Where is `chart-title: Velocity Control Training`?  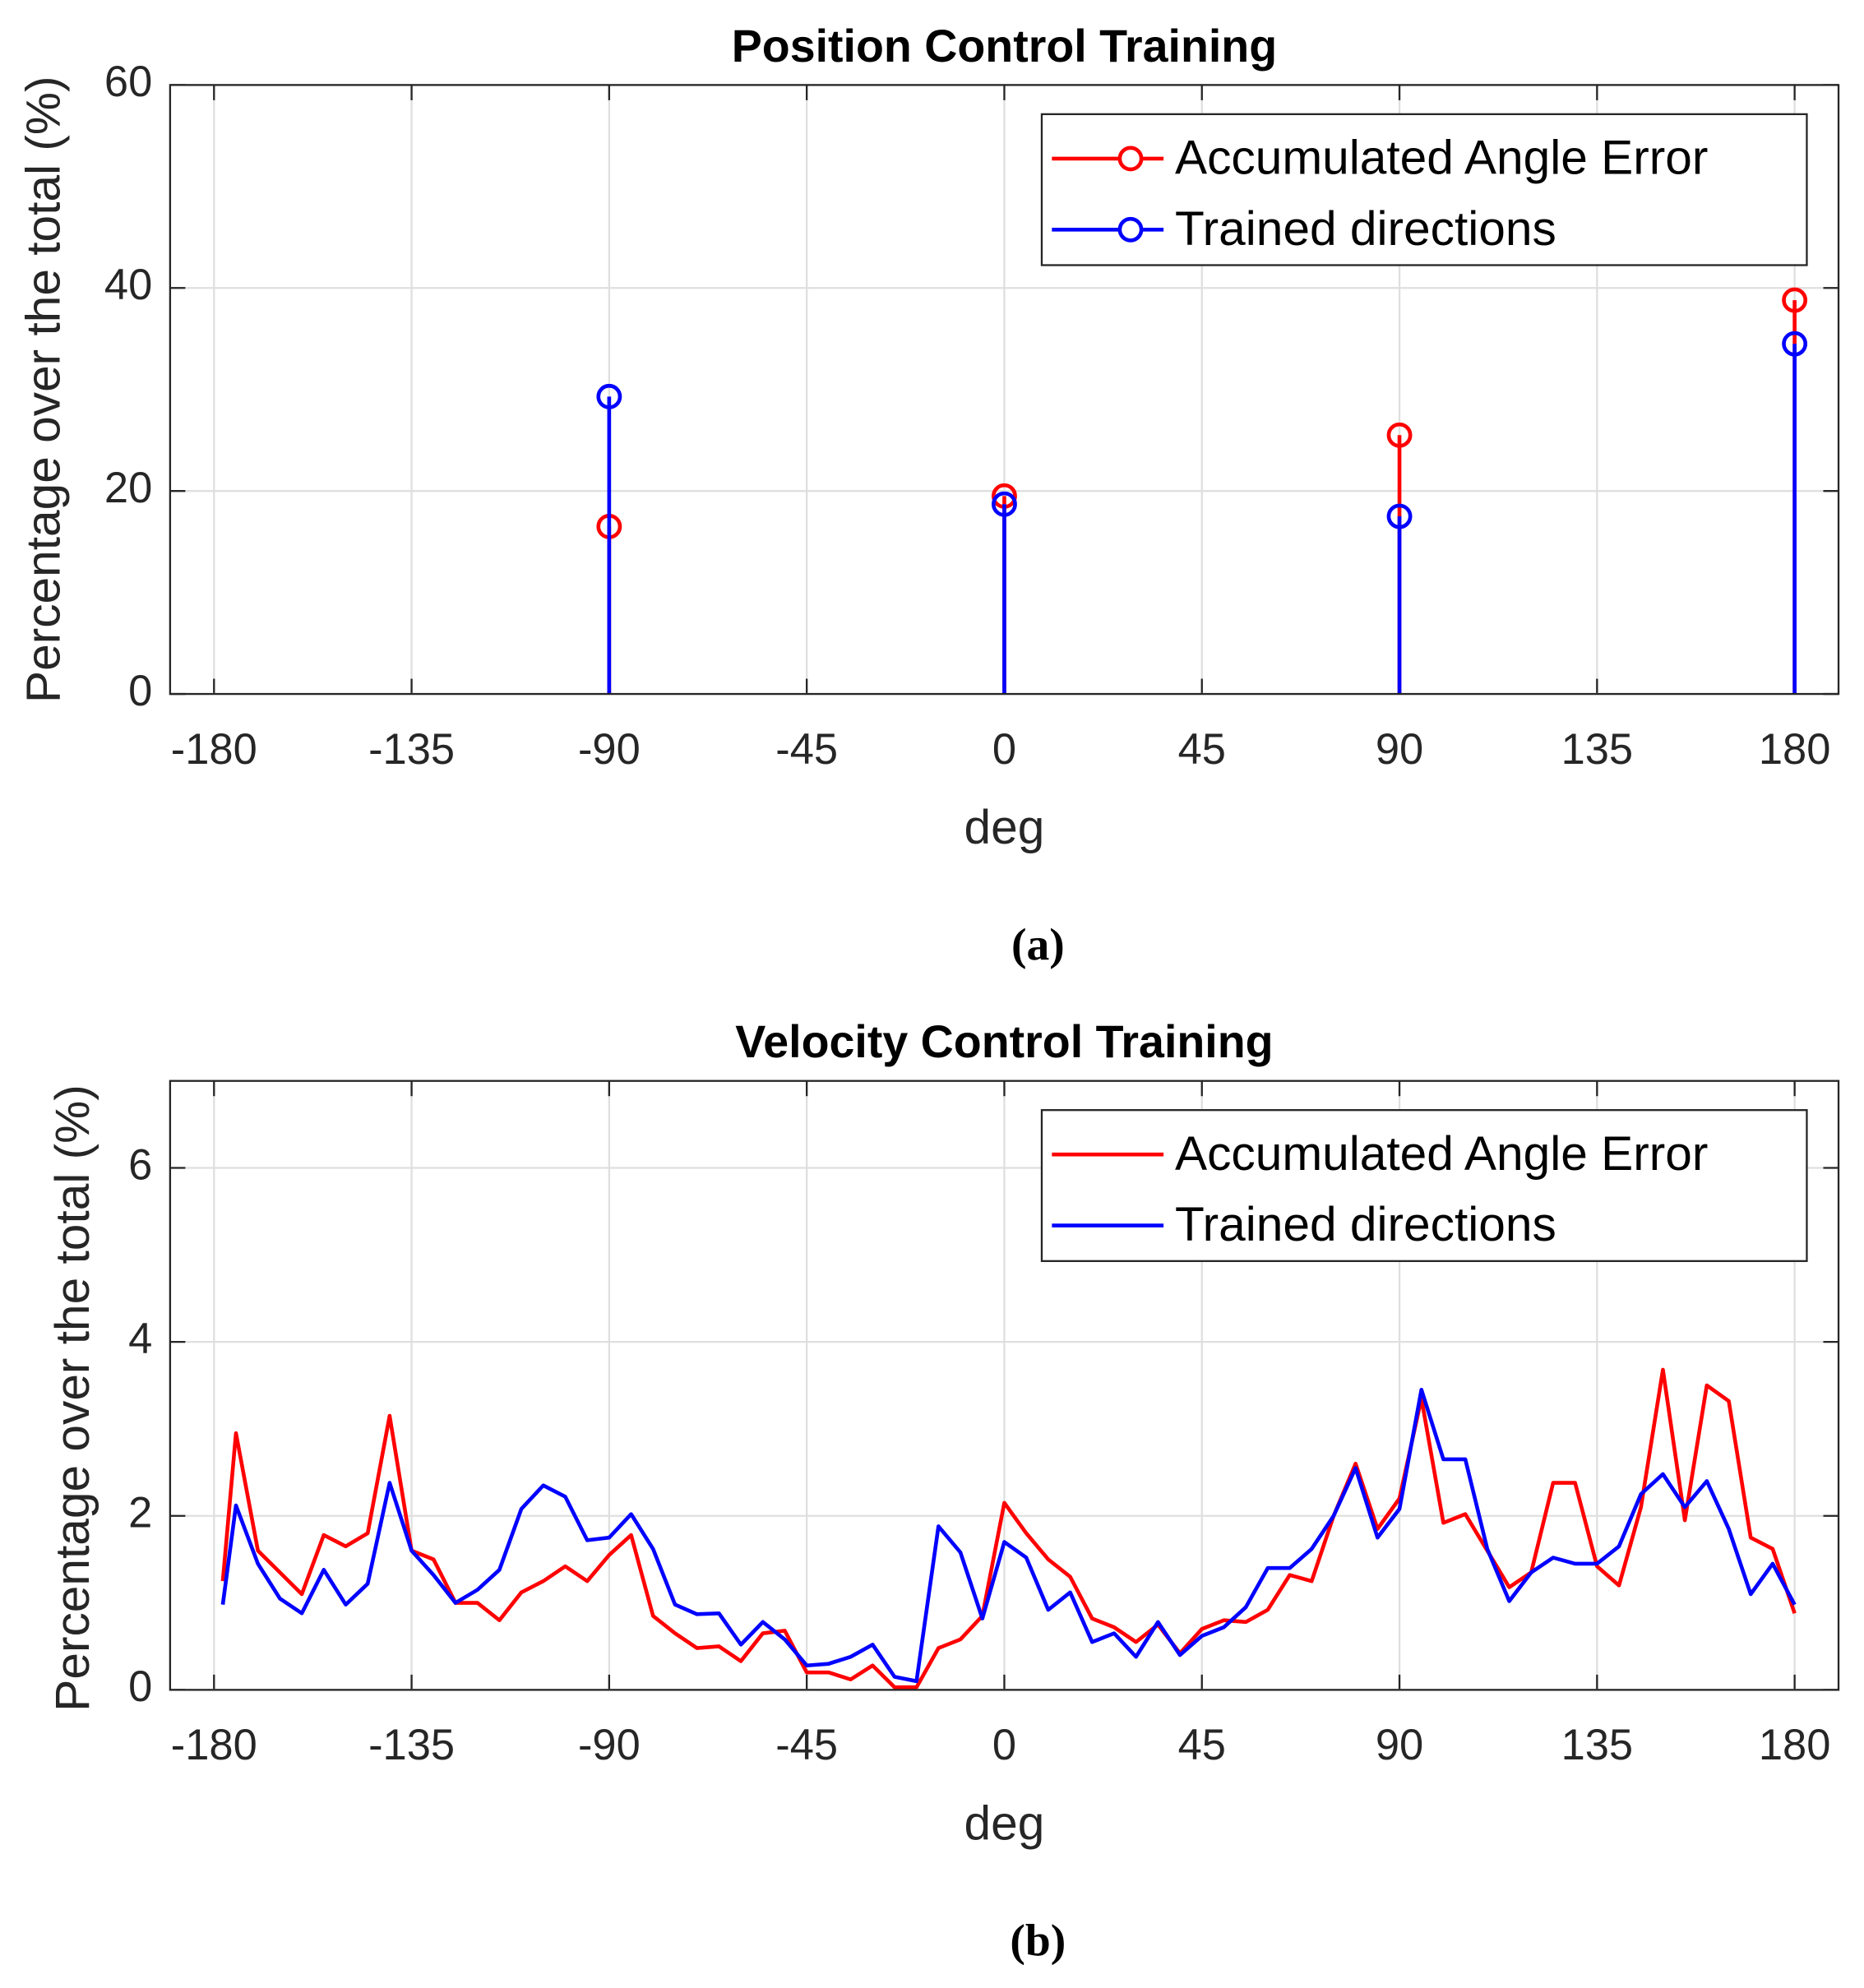 chart-title: Velocity Control Training is located at coordinates (1004, 1041).